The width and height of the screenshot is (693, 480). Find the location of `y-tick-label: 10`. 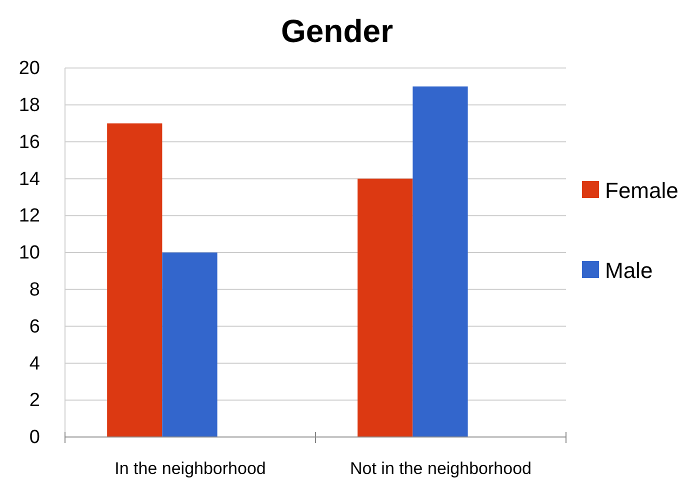

y-tick-label: 10 is located at coordinates (29, 253).